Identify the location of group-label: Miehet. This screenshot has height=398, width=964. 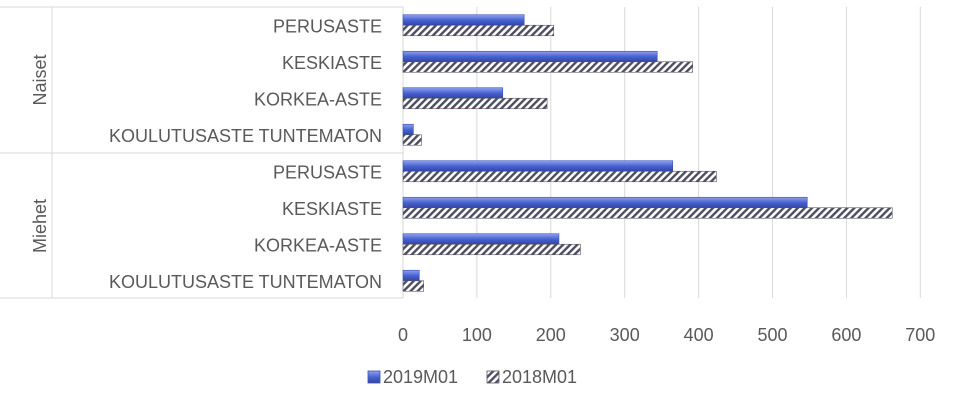
(40, 226).